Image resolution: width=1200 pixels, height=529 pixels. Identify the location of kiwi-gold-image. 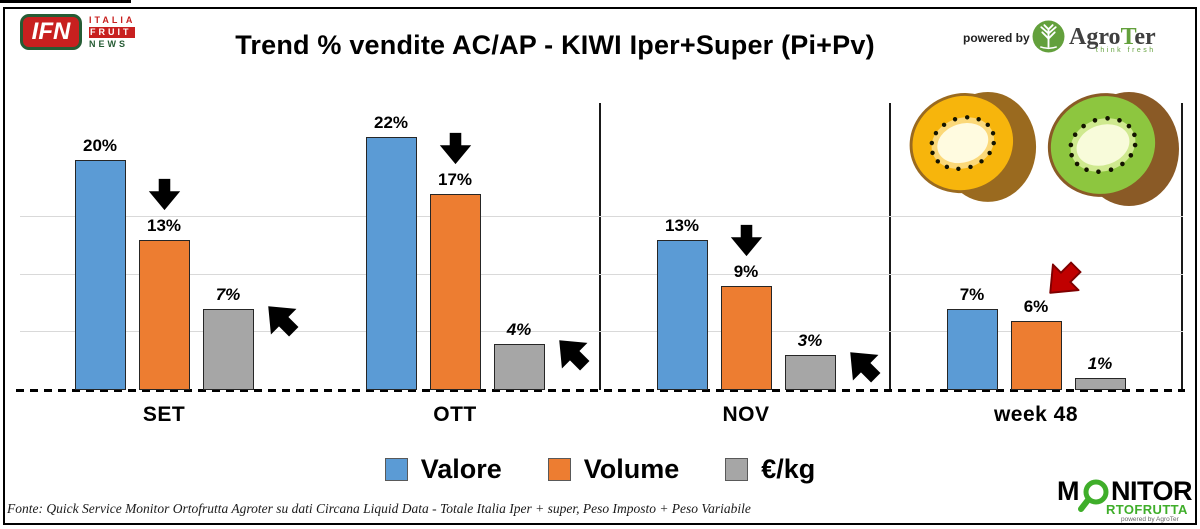
(970, 147).